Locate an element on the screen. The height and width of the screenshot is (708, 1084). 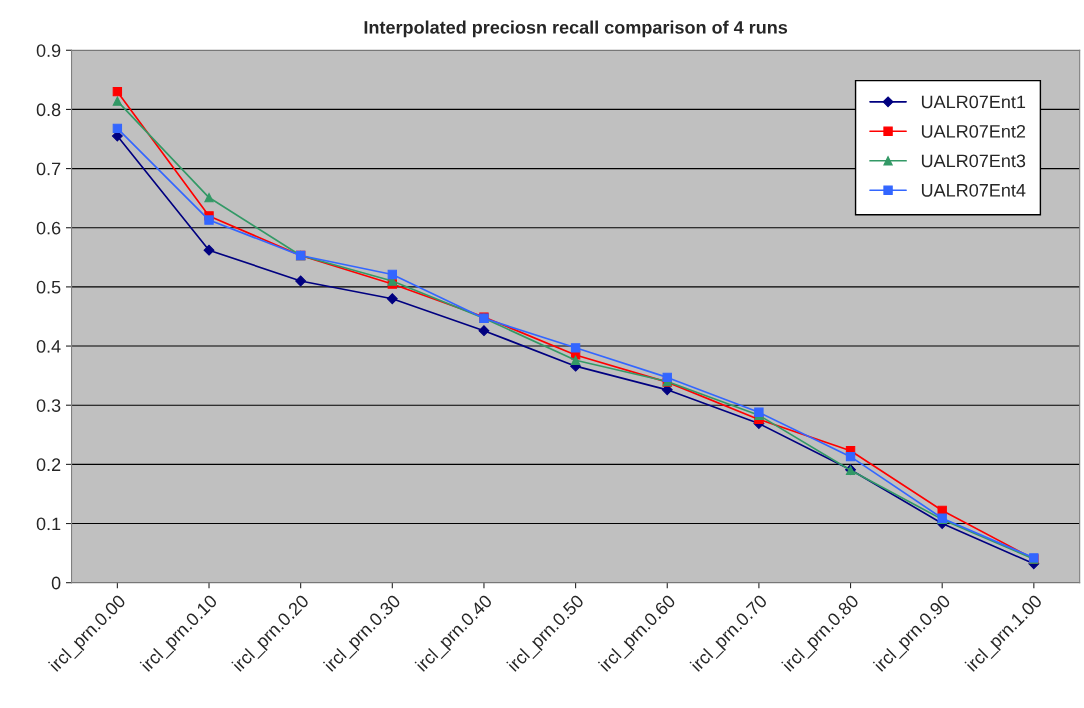
legend-label: UALR07Ent1 is located at coordinates (973, 102).